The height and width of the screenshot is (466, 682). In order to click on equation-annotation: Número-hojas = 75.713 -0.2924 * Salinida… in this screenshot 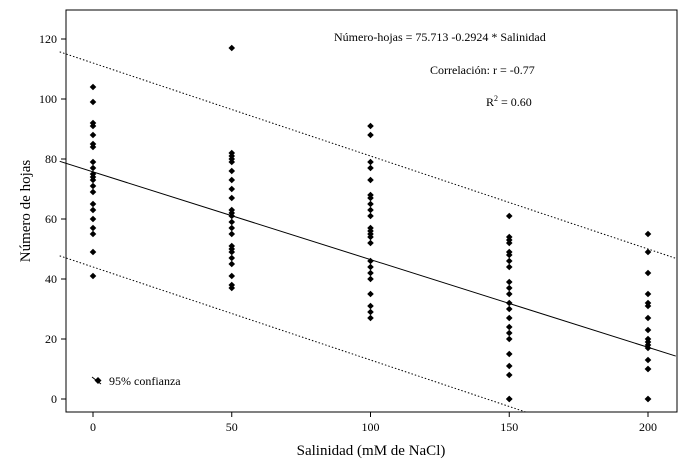, I will do `click(440, 37)`.